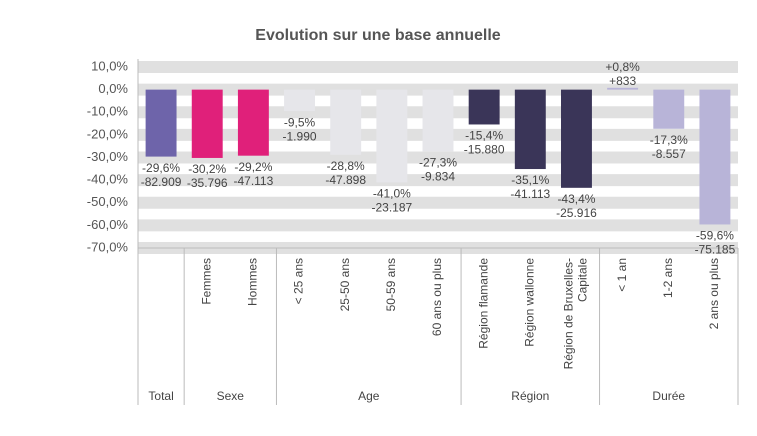  Describe the element at coordinates (576, 314) in the screenshot. I see `x-tick-label: Région de Bruxelles-Capitale` at that location.